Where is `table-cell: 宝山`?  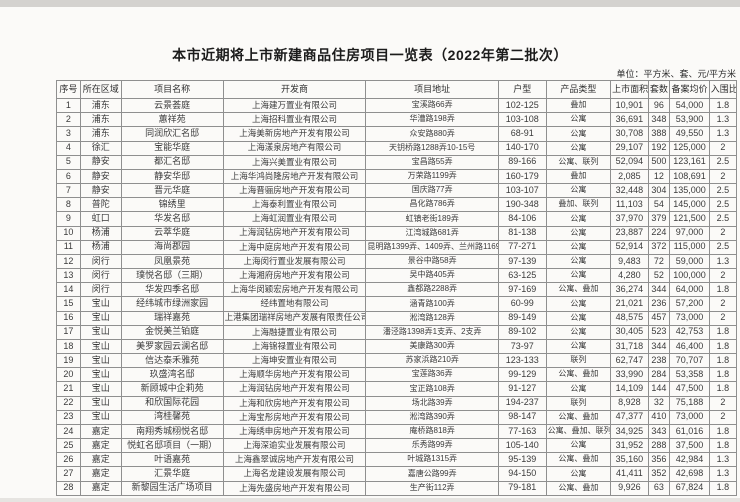
table-cell: 宝山 is located at coordinates (100, 318).